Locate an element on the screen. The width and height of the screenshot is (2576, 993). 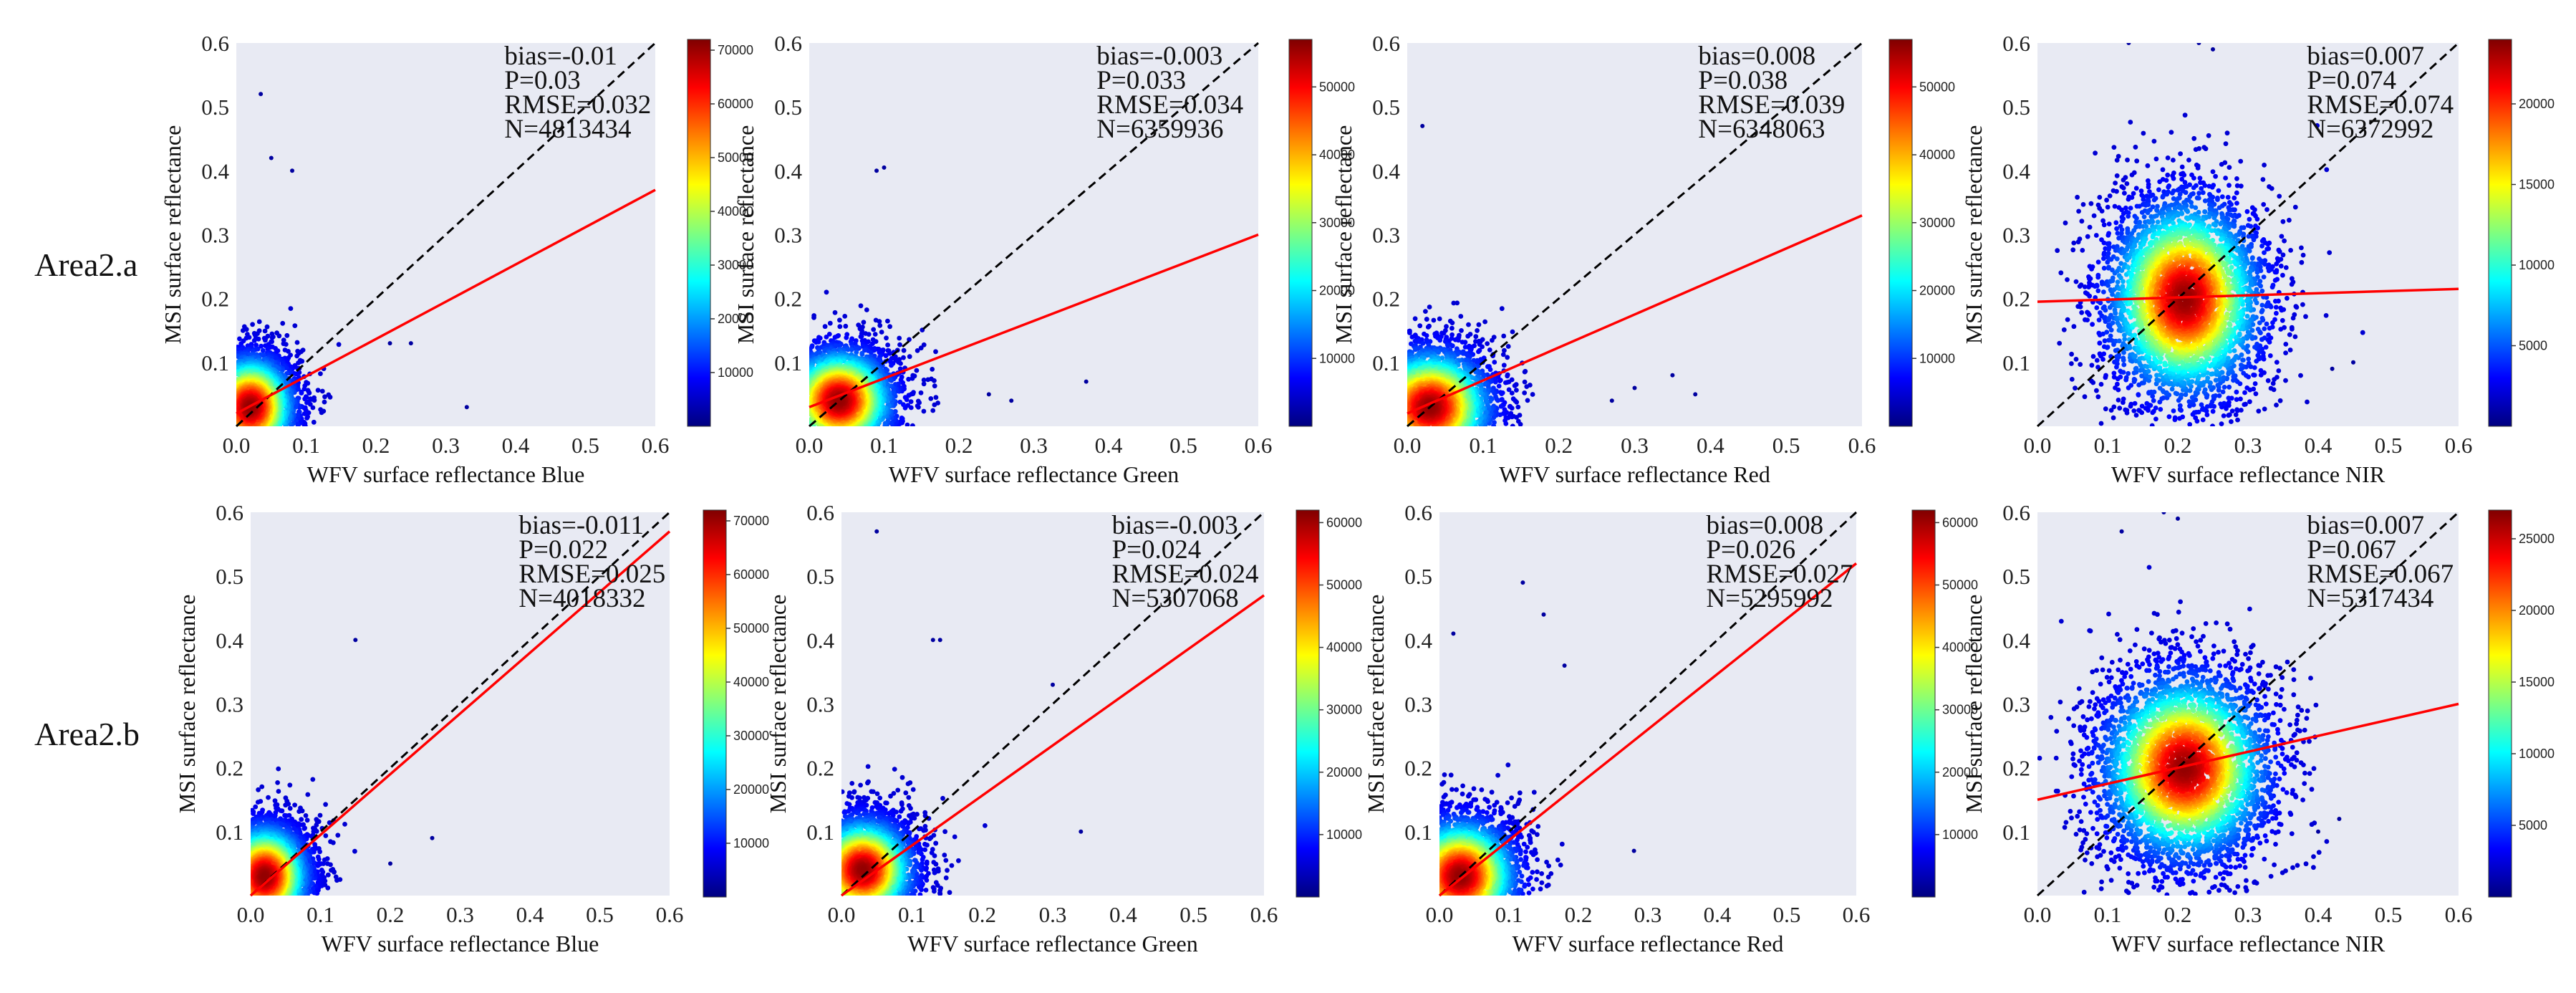
colorbar-tick-label: 30000 is located at coordinates (735, 265).